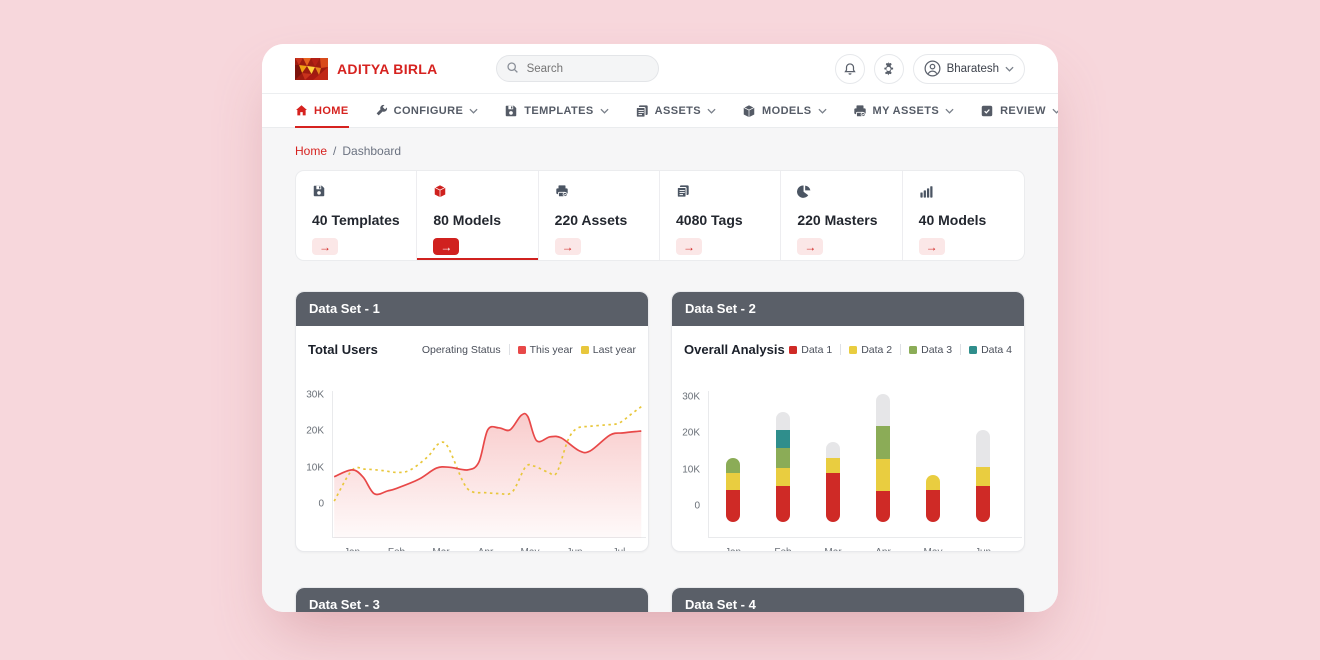 Image resolution: width=1320 pixels, height=660 pixels. What do you see at coordinates (848, 600) in the screenshot?
I see `panel-header: Data Set - 4` at bounding box center [848, 600].